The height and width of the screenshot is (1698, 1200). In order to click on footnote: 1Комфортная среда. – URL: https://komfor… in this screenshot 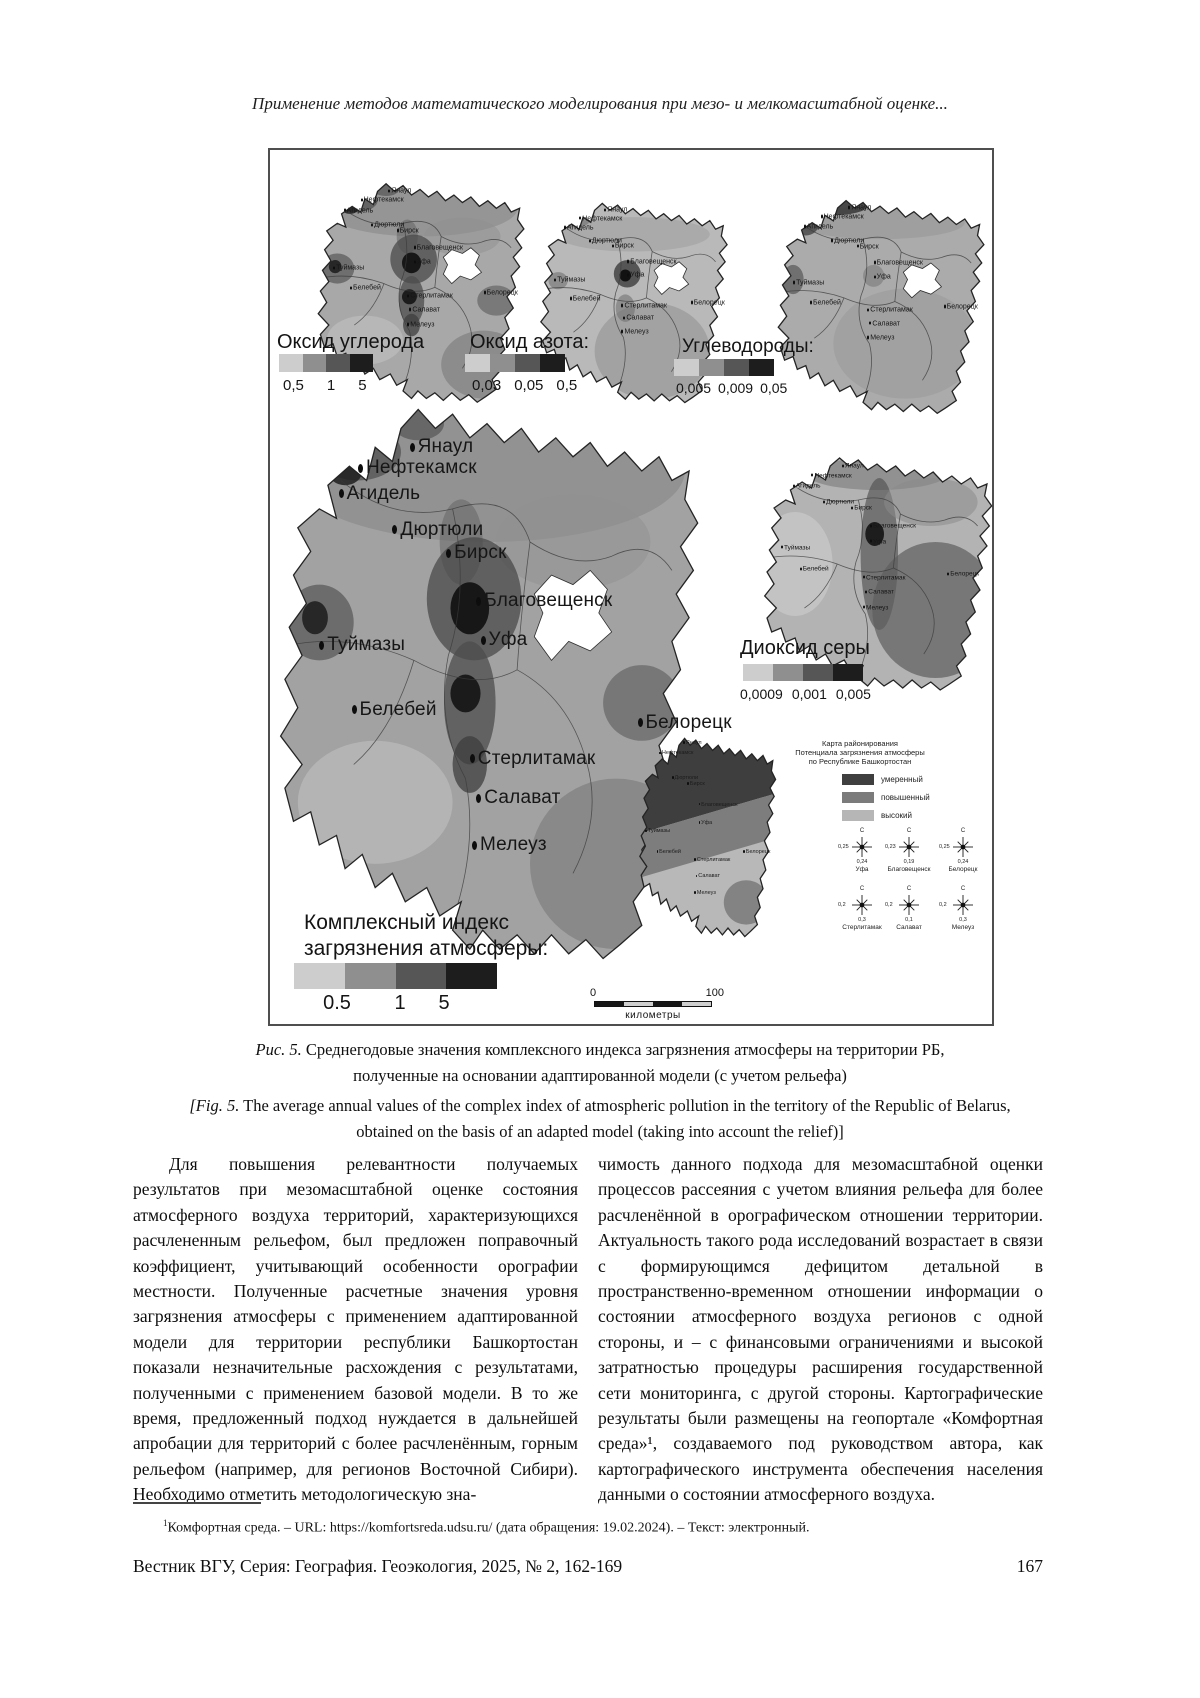, I will do `click(589, 1527)`.